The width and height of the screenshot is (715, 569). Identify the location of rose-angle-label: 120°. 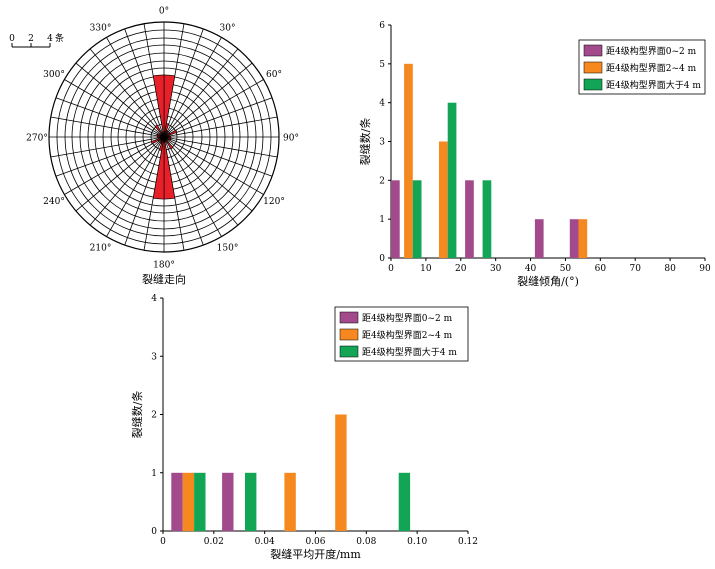
(274, 202).